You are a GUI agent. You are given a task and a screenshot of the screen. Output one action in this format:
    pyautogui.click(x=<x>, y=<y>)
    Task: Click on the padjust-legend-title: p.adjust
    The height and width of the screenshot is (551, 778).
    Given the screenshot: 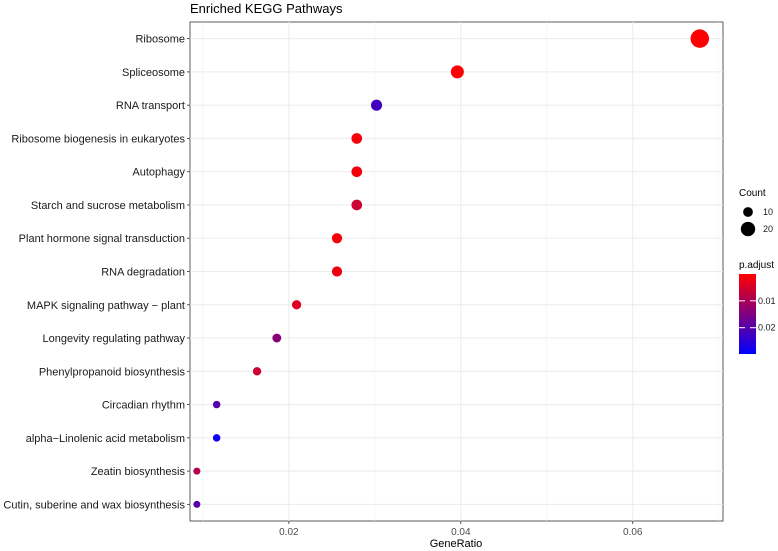 What is the action you would take?
    pyautogui.click(x=756, y=265)
    